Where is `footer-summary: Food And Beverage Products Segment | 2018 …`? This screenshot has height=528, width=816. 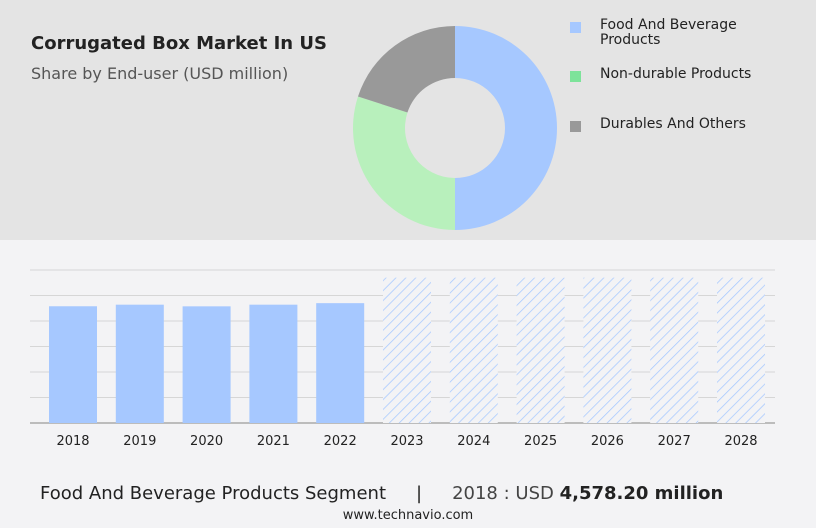
footer-summary: Food And Beverage Products Segment | 2018 … is located at coordinates (381, 493).